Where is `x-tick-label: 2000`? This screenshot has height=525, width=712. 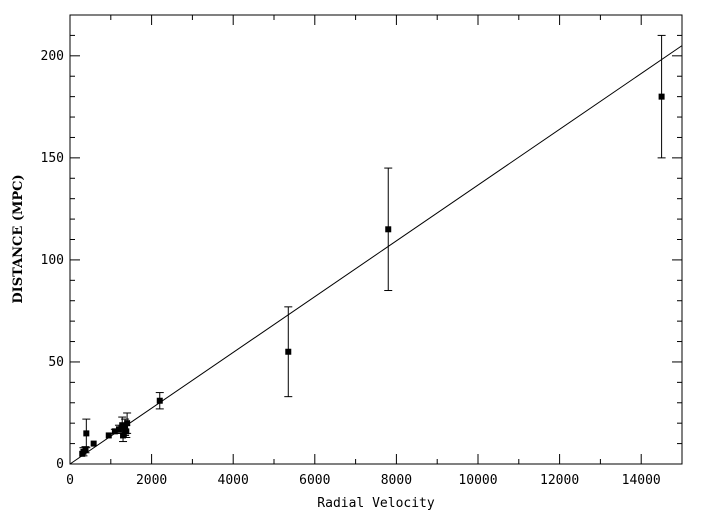
x-tick-label: 2000 is located at coordinates (151, 480).